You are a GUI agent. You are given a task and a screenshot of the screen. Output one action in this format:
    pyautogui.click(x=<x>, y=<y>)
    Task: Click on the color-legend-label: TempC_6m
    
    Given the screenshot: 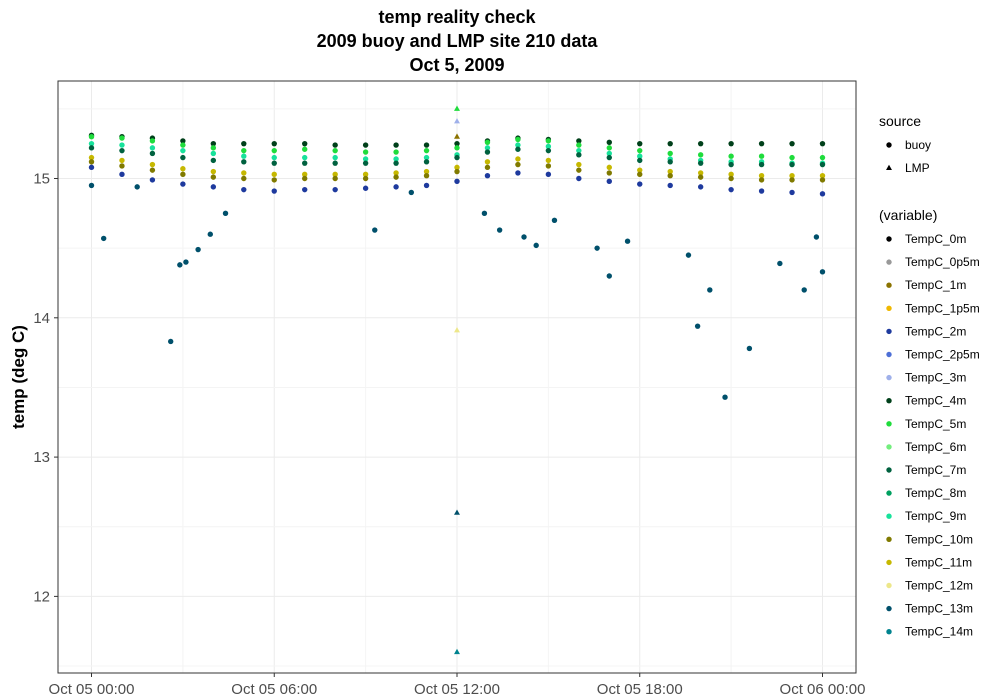 What is the action you would take?
    pyautogui.click(x=935, y=447)
    